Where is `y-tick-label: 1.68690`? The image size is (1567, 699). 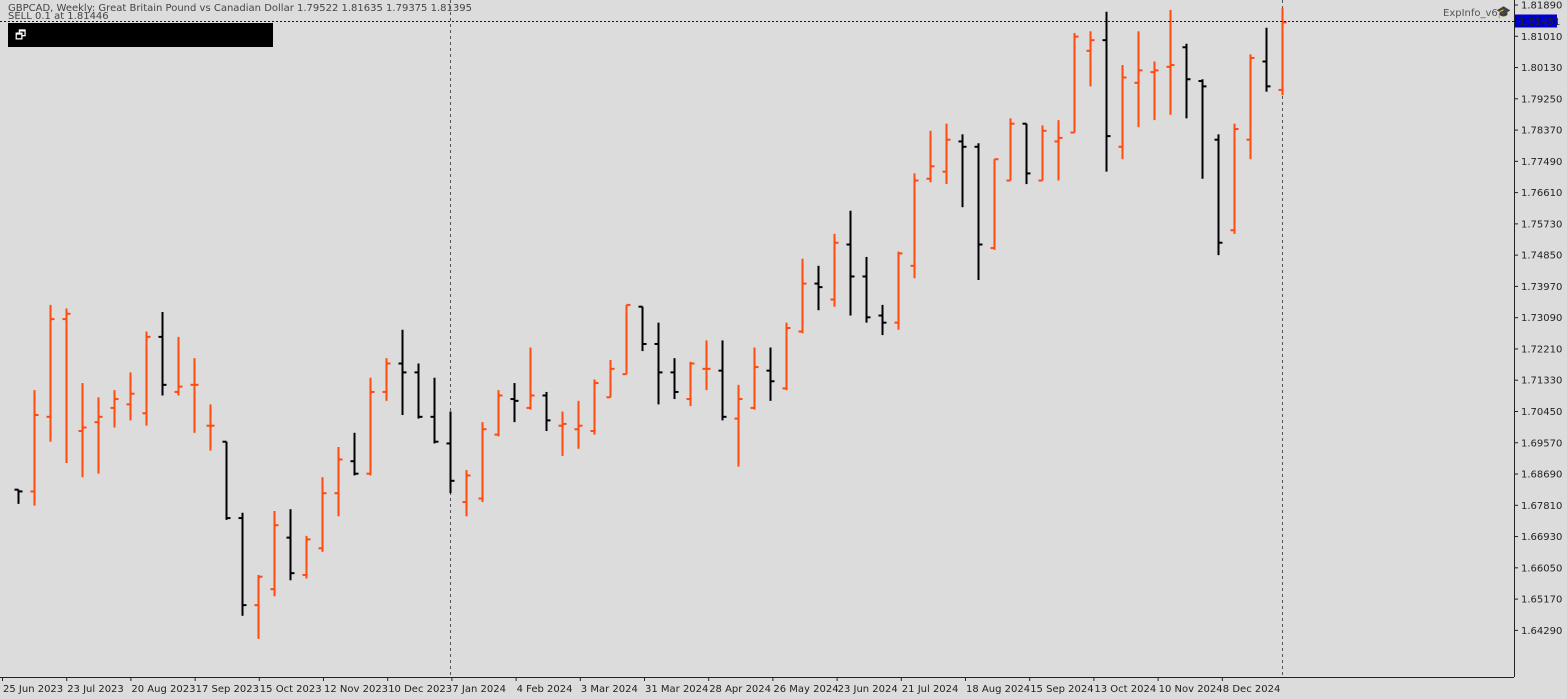 y-tick-label: 1.68690 is located at coordinates (1541, 475).